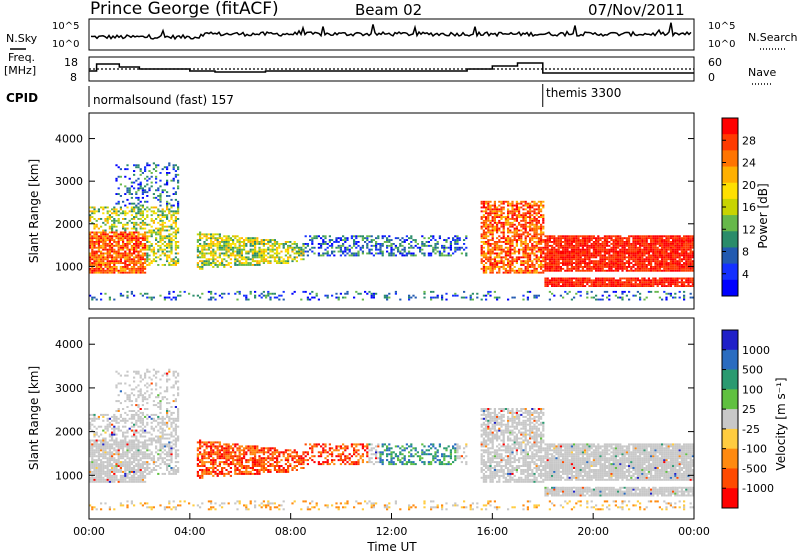 Image resolution: width=800 pixels, height=554 pixels. What do you see at coordinates (762, 72) in the screenshot?
I see `nave-label: Nave` at bounding box center [762, 72].